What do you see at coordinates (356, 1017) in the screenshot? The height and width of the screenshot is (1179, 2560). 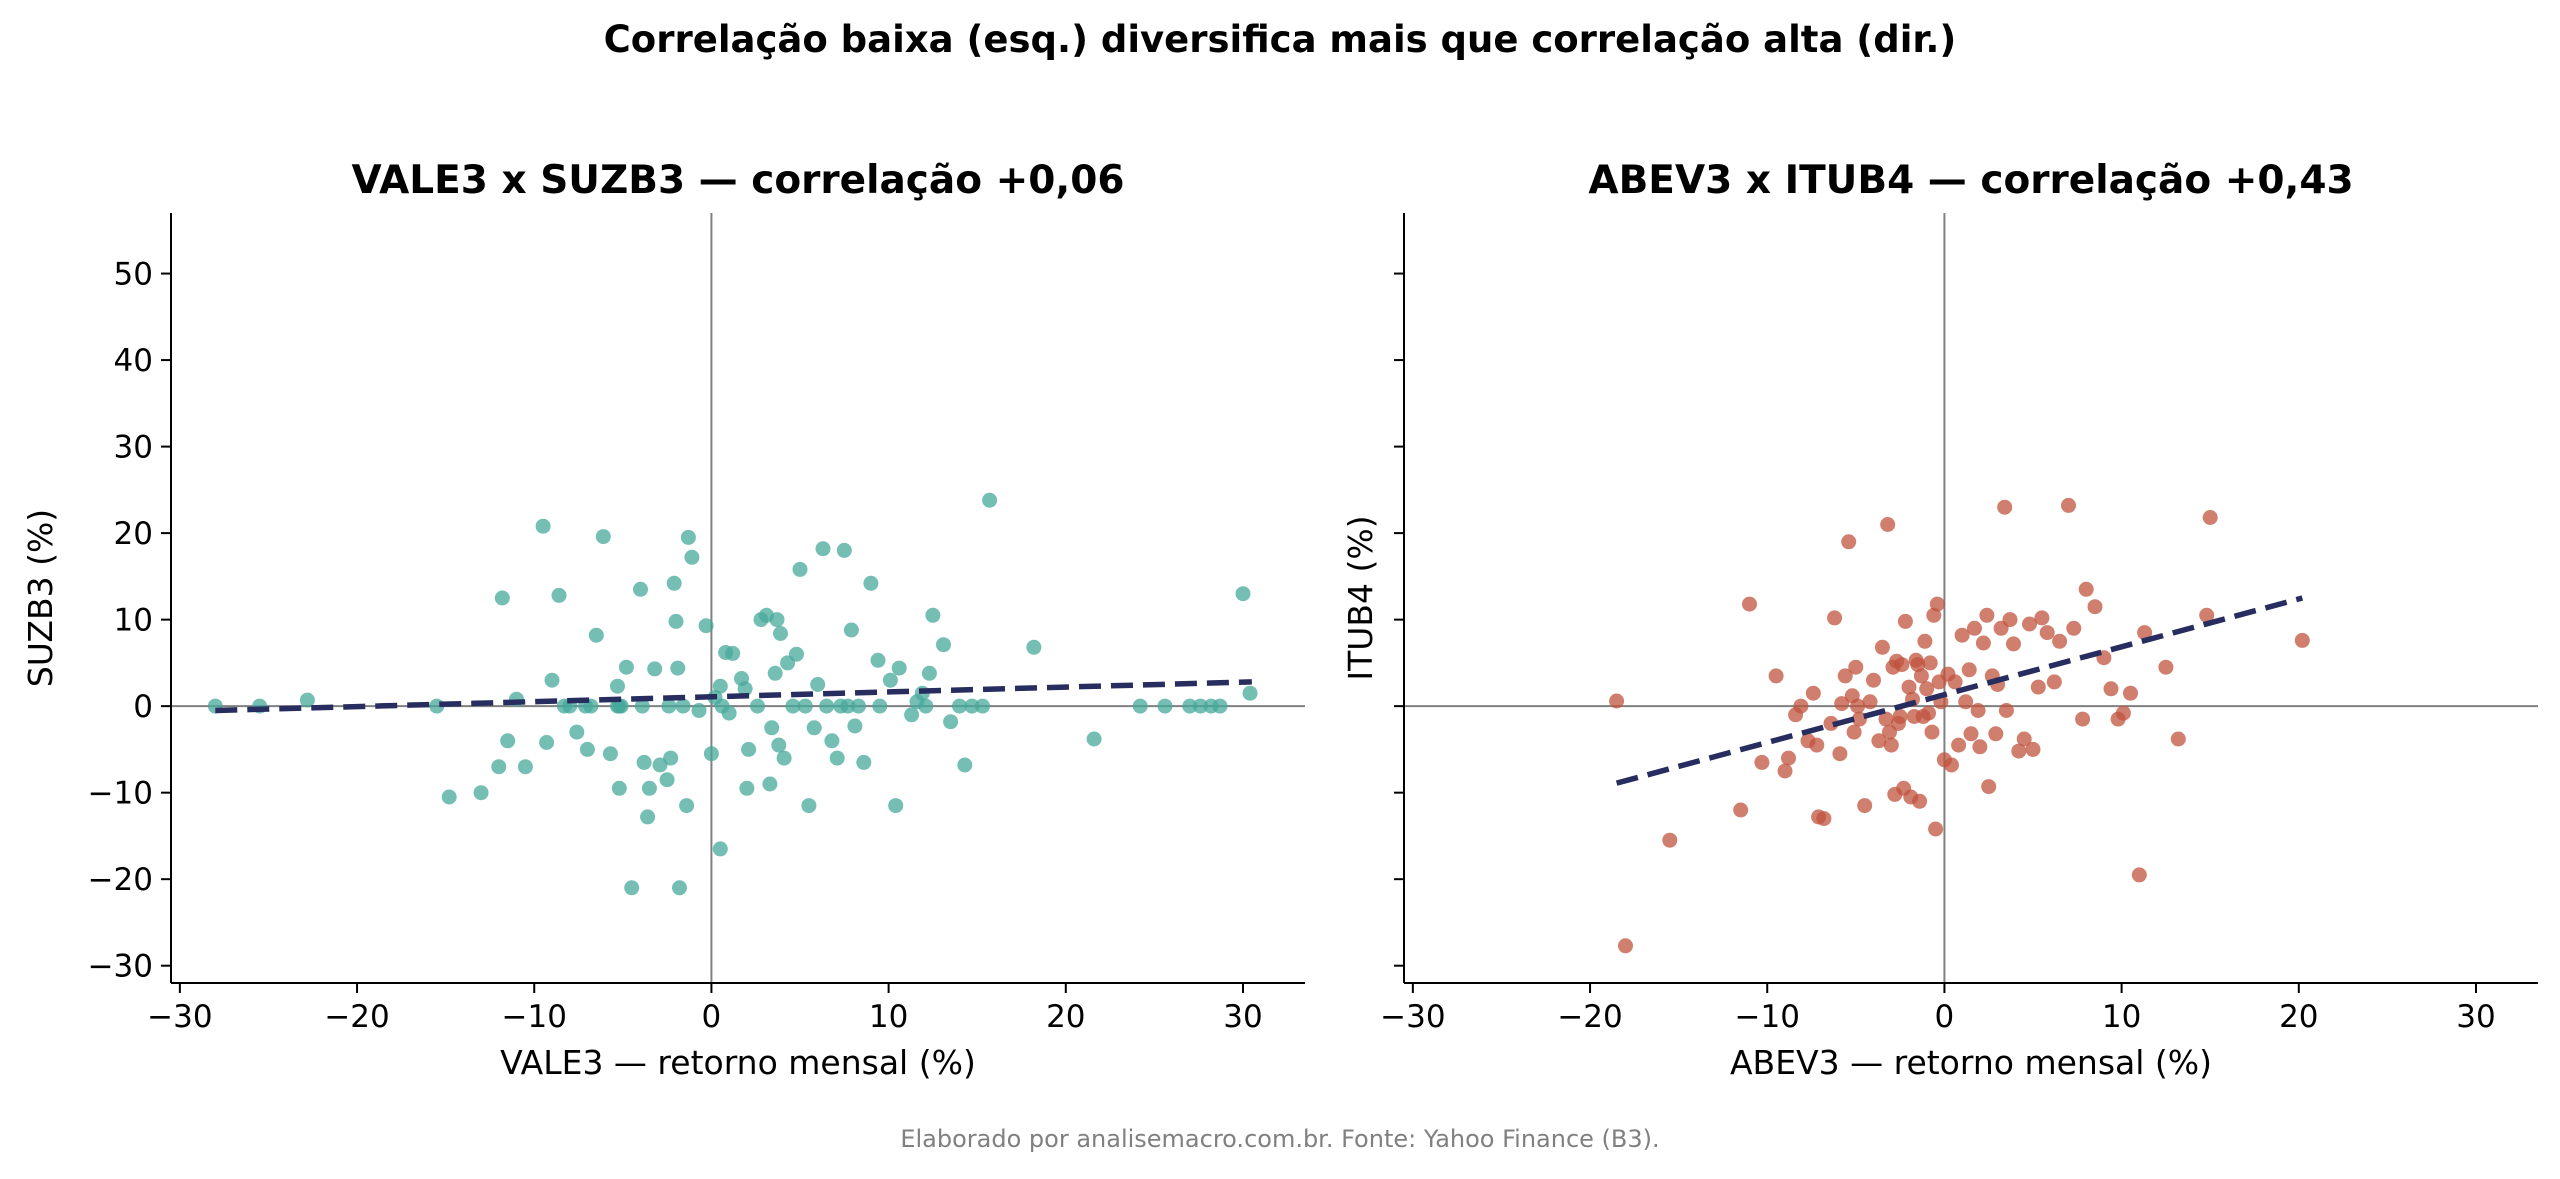 I see `x-tick-label: −20` at bounding box center [356, 1017].